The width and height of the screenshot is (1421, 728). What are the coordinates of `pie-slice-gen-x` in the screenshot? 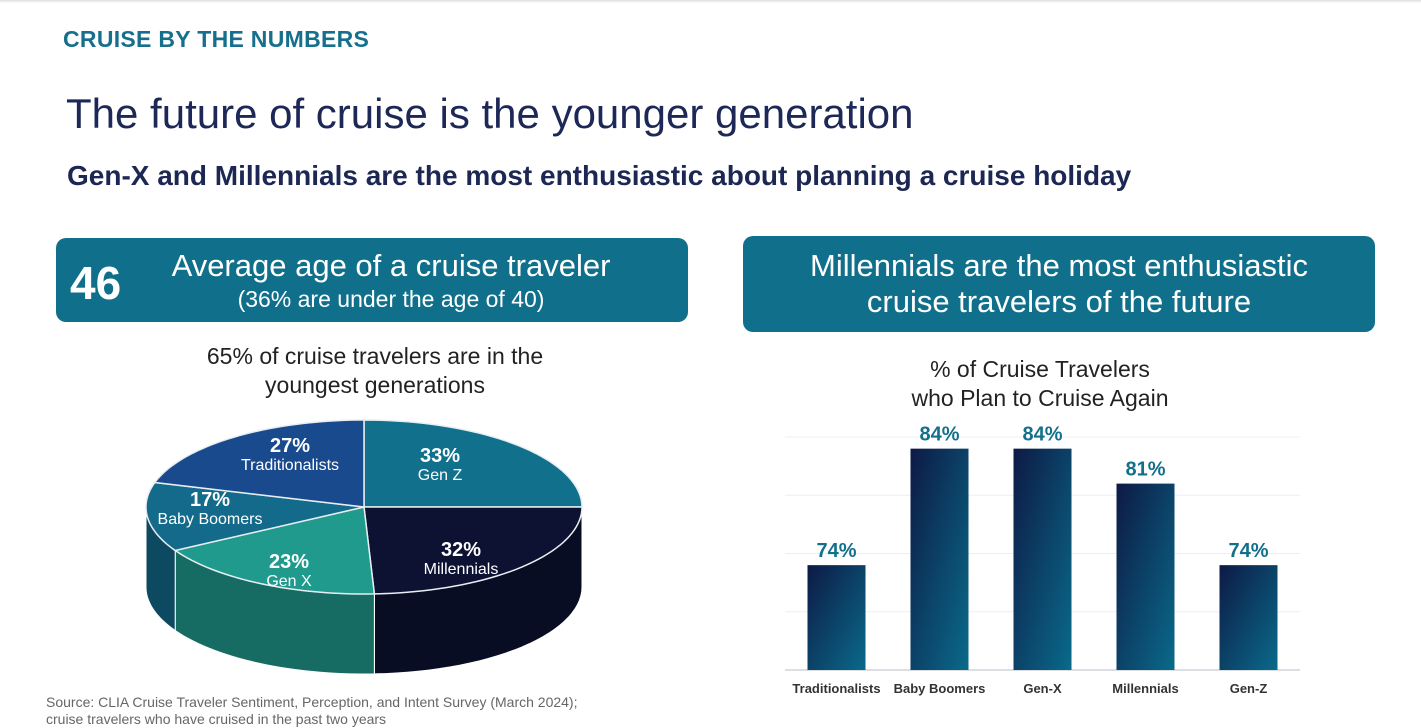 It's located at (274, 550).